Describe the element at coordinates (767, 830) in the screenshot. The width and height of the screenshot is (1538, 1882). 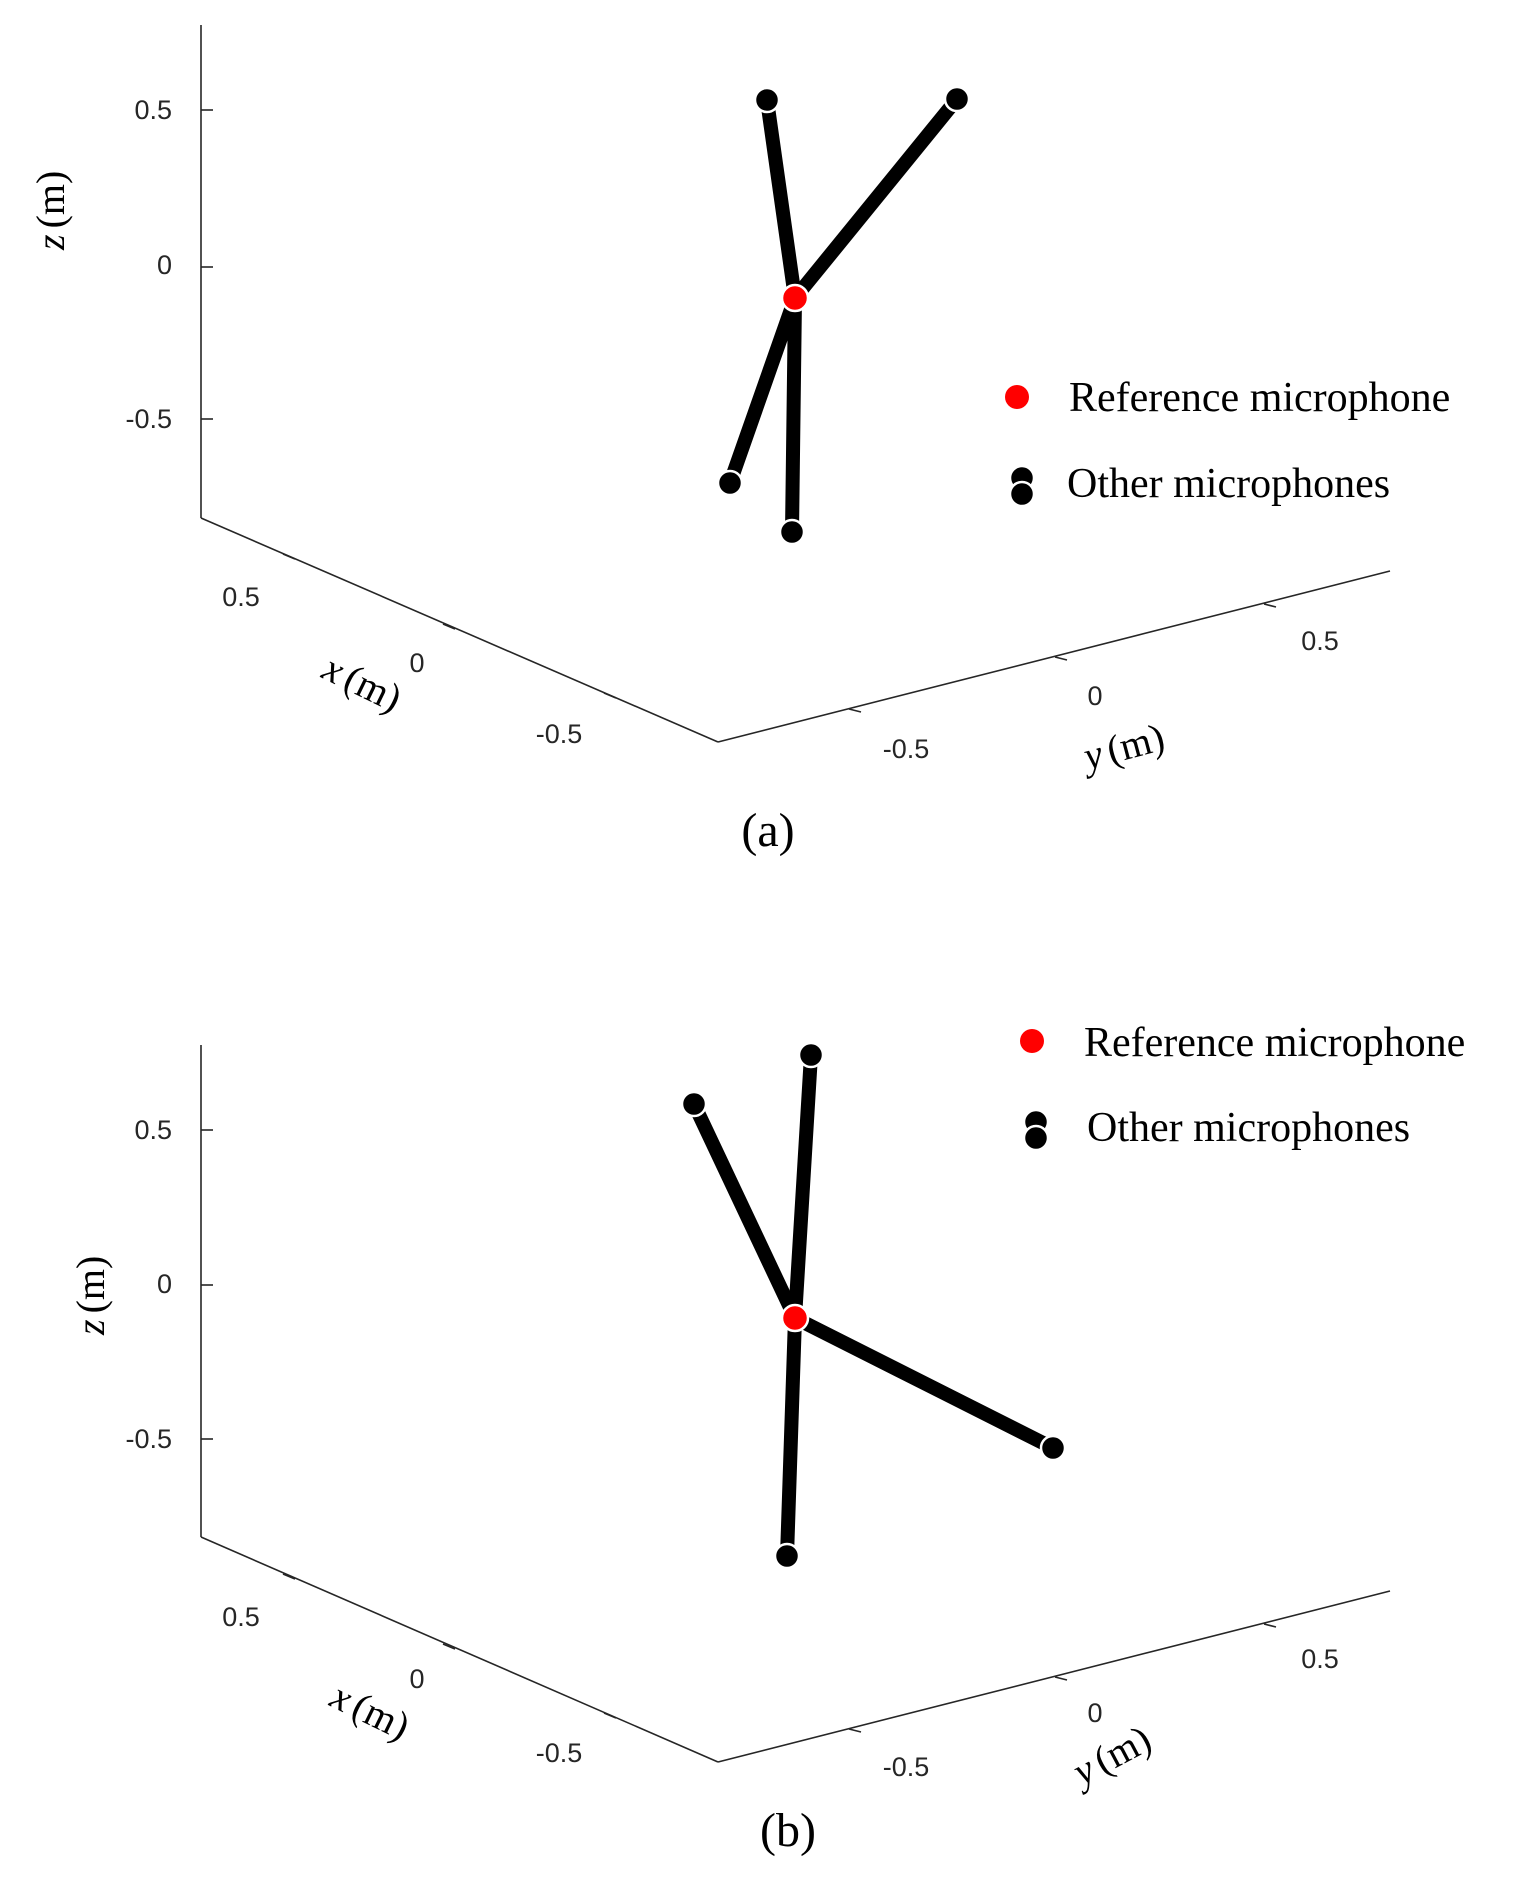
I see `panel-label-a: (a)` at that location.